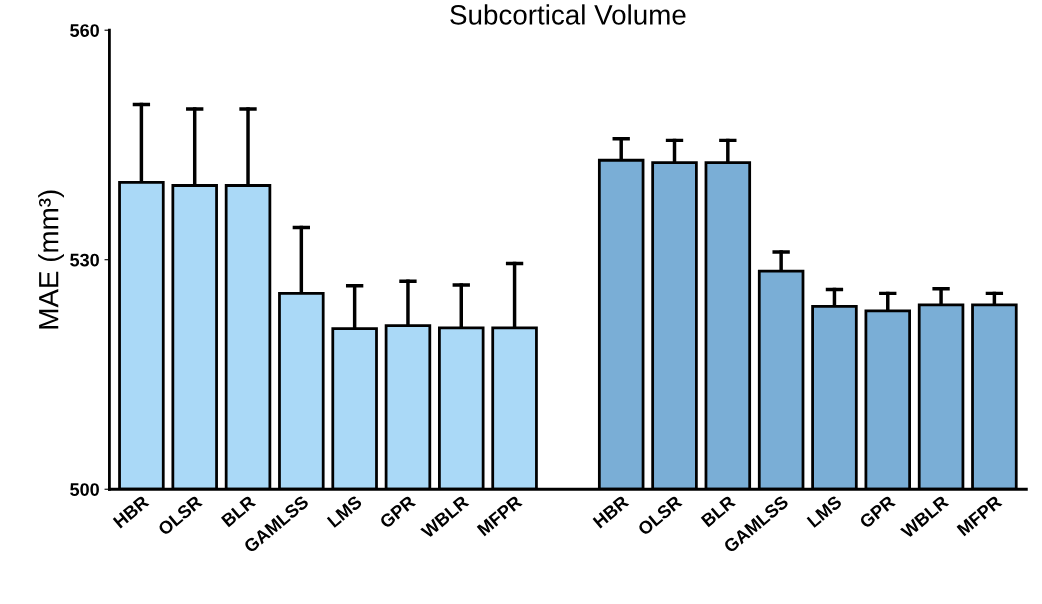 This screenshot has width=1042, height=604. Describe the element at coordinates (84, 260) in the screenshot. I see `y-tick-label: 530` at that location.